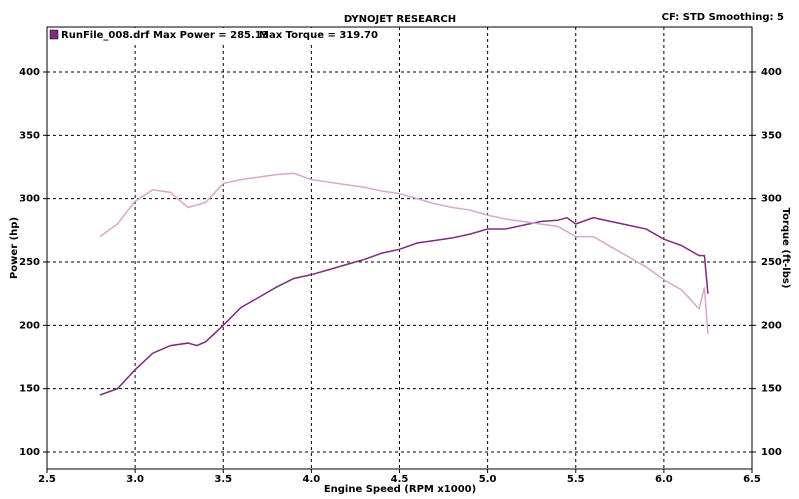  What do you see at coordinates (29, 262) in the screenshot?
I see `y-tick-label: 250` at bounding box center [29, 262].